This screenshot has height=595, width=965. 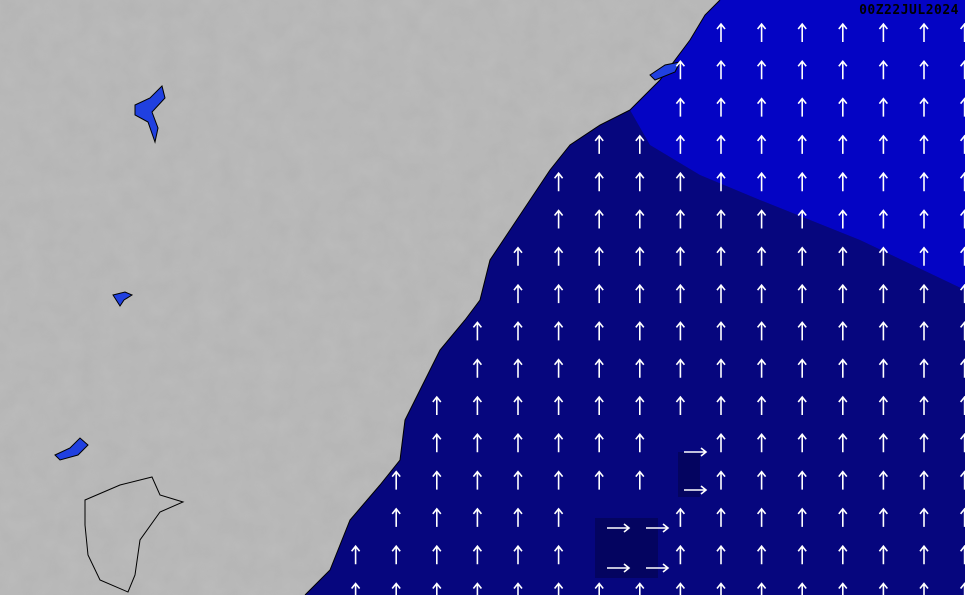 I want to click on region-border, so click(x=134, y=534).